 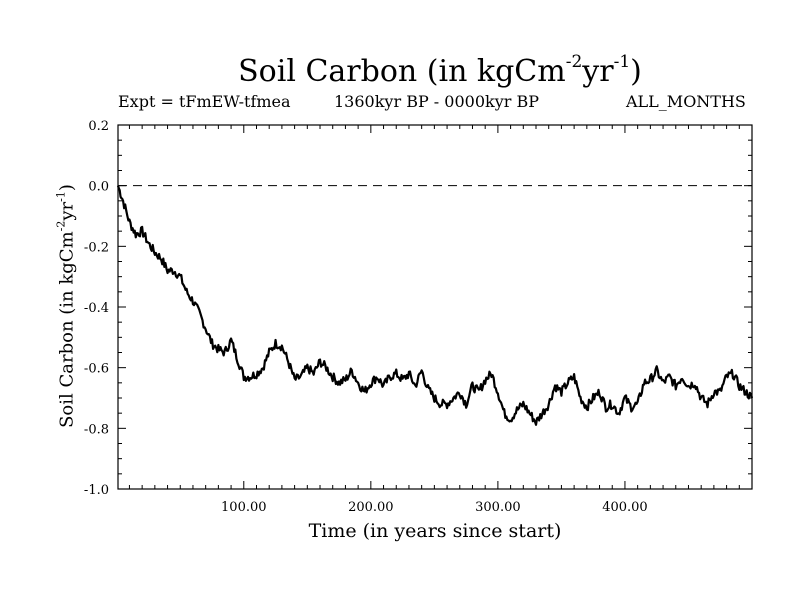 What do you see at coordinates (622, 62) in the screenshot?
I see `chart-title-sup2: -1` at bounding box center [622, 62].